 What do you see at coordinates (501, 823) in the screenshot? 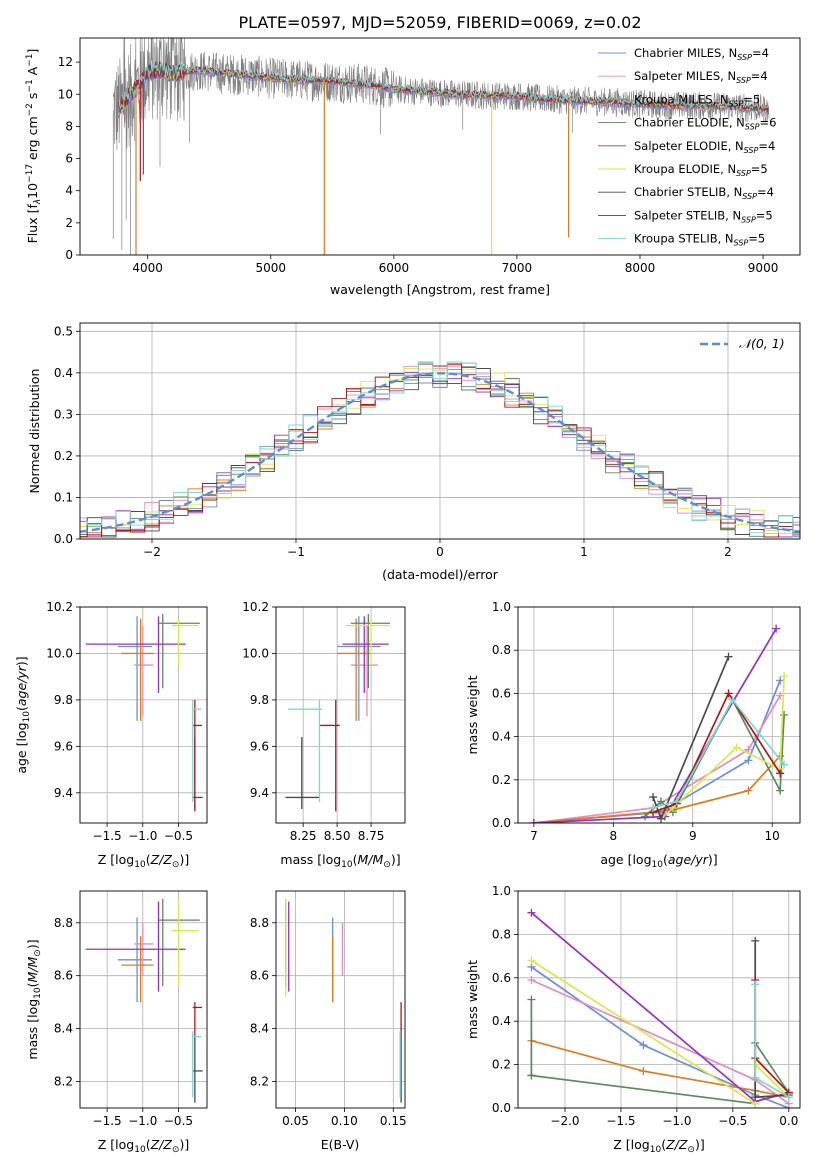
I see `y-tick-label: 0.0` at bounding box center [501, 823].